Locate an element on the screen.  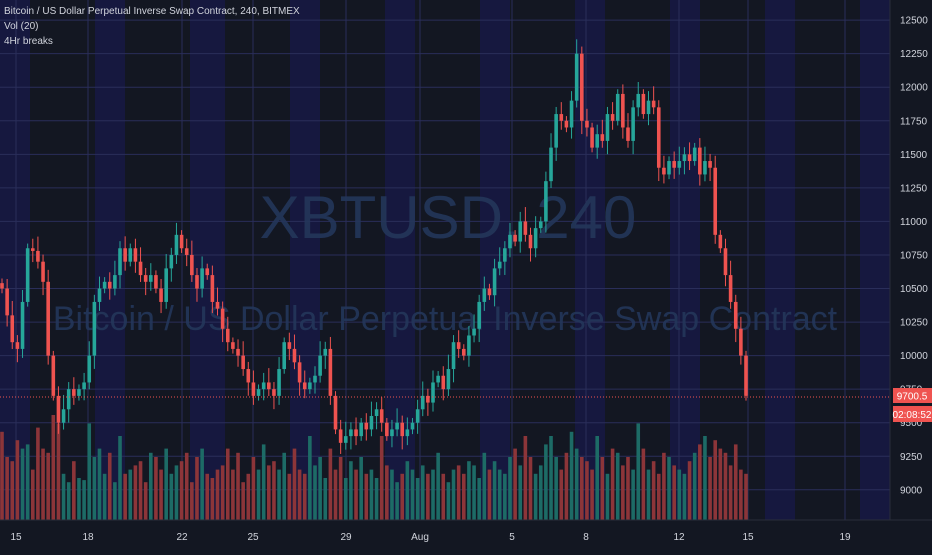
time-axis: 15 18 22 25 29 Aug 5 8 12 15 19 is located at coordinates (430, 537).